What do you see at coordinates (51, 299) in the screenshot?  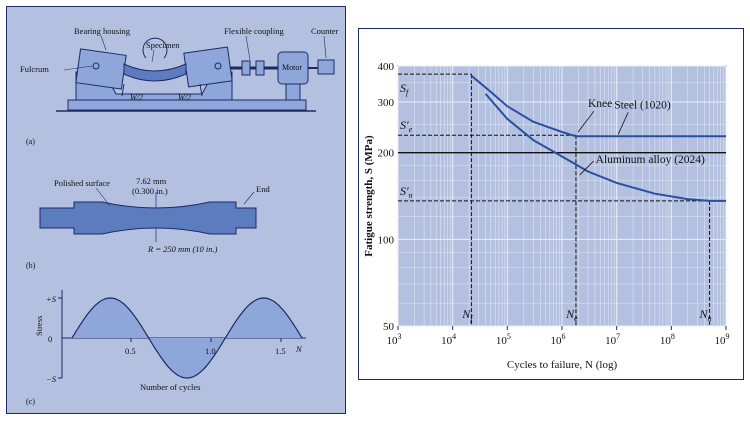 I see `plus-s-label: +S` at bounding box center [51, 299].